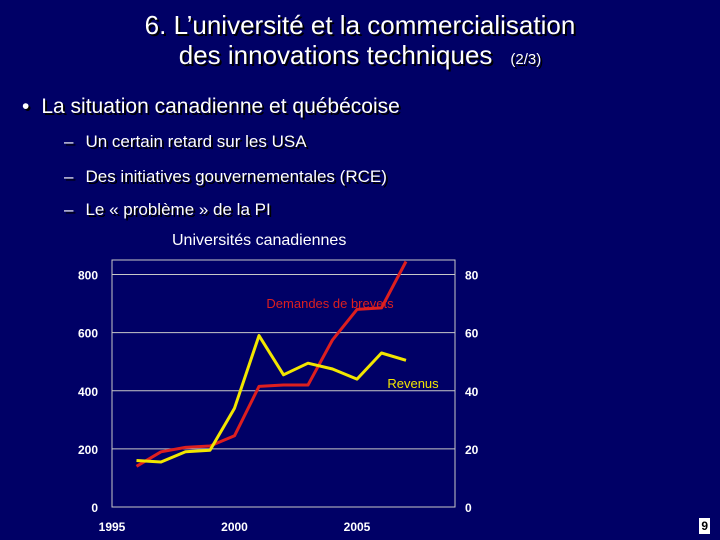 This screenshot has width=720, height=540. I want to click on y-right-tick-label: 60, so click(472, 334).